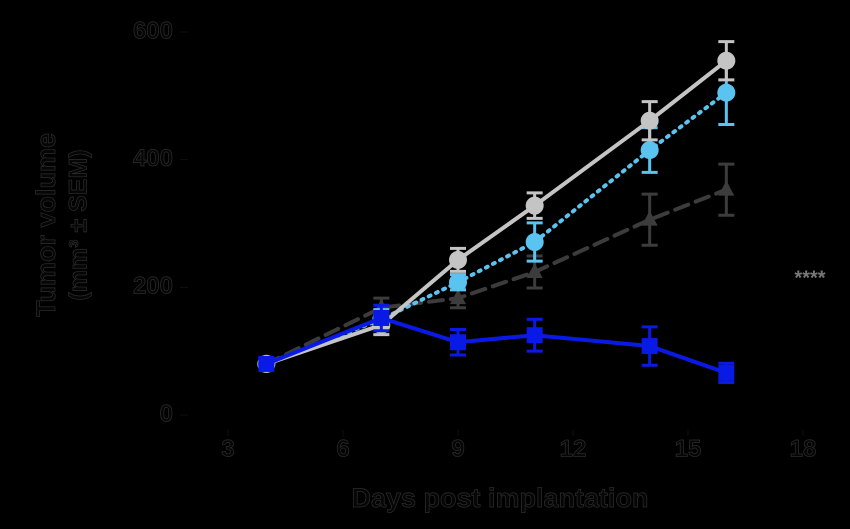 The width and height of the screenshot is (850, 529). What do you see at coordinates (809, 278) in the screenshot?
I see `significance-annotation: ****` at bounding box center [809, 278].